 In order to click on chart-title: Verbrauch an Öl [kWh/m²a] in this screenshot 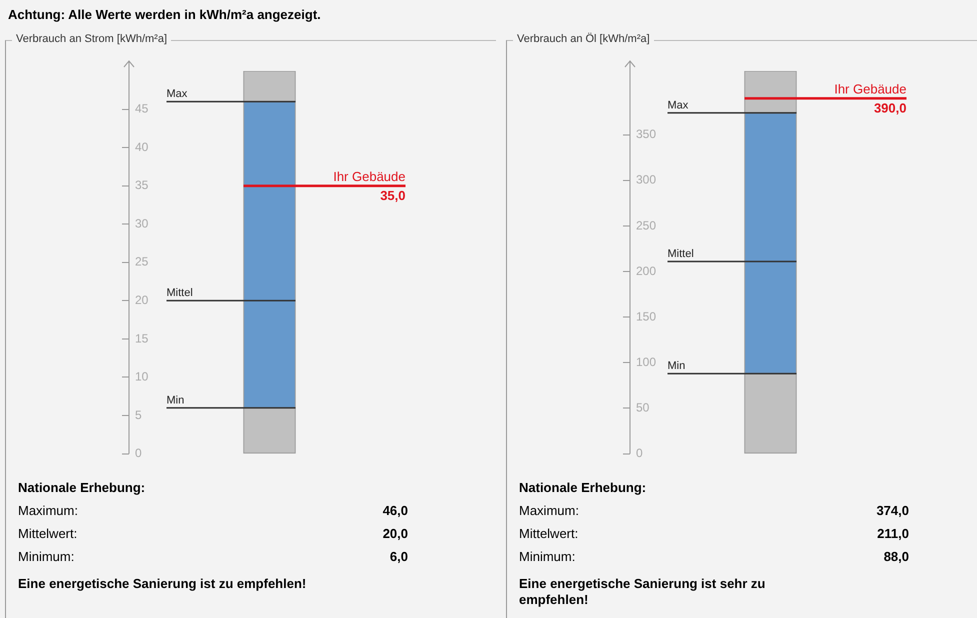, I will do `click(583, 39)`.